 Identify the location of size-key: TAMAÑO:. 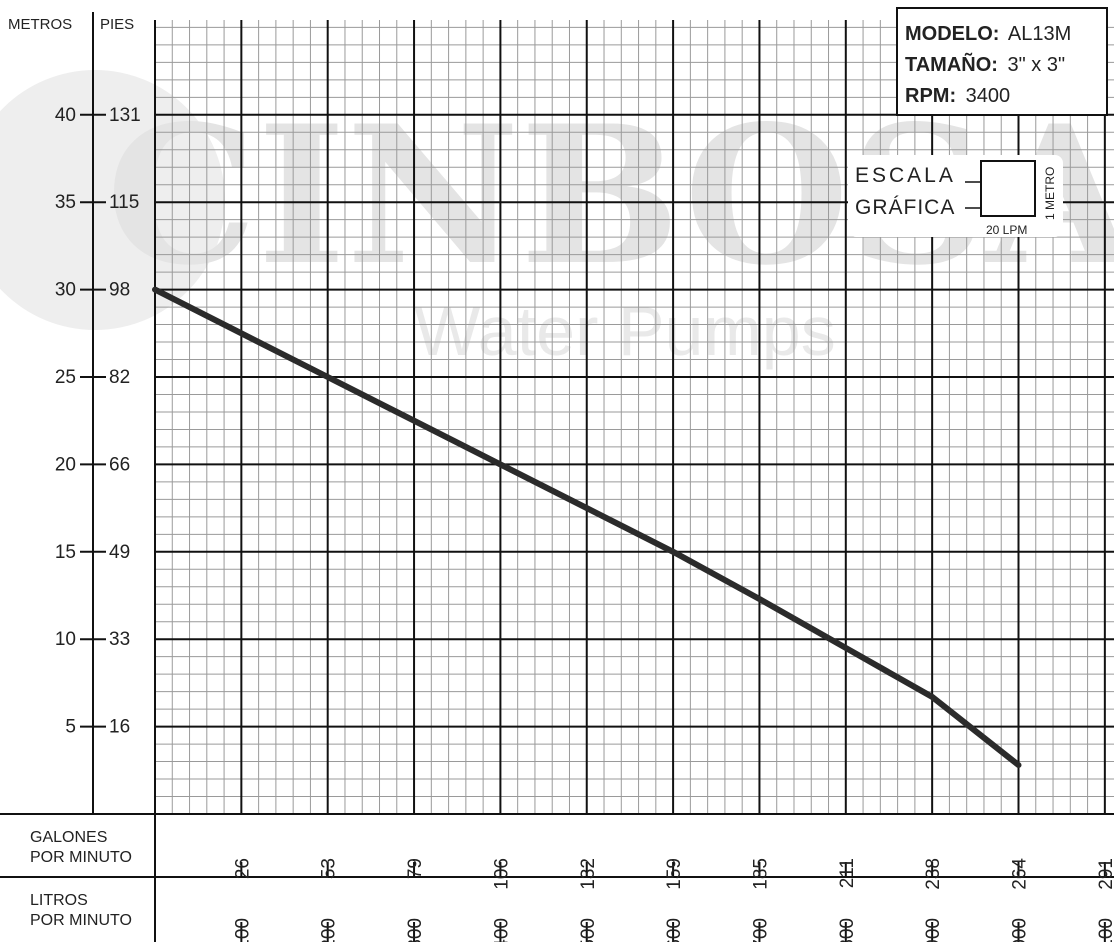
(951, 64).